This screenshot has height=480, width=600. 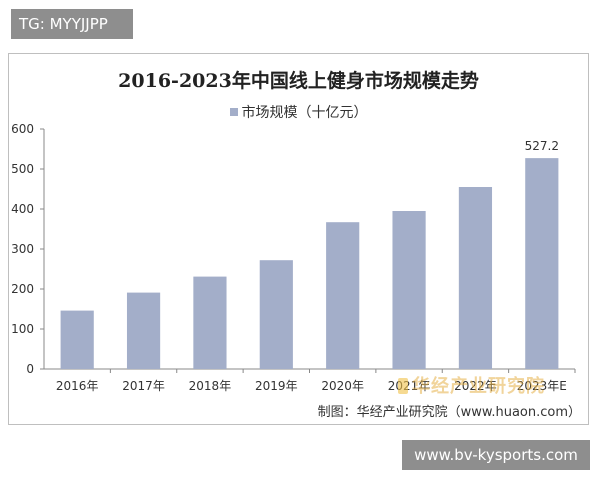 What do you see at coordinates (449, 412) in the screenshot?
I see `source-note: 制图：华经产业研究院（www.huaon.com）` at bounding box center [449, 412].